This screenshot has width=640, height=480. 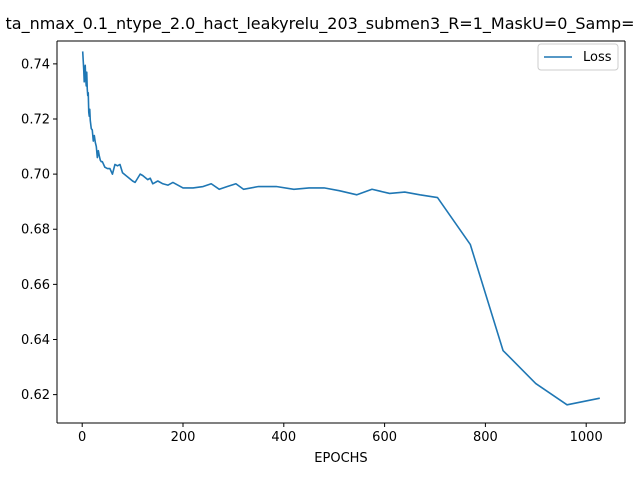 I want to click on x-axis-ticks: 0 200 400 600 800 1000, so click(x=340, y=434).